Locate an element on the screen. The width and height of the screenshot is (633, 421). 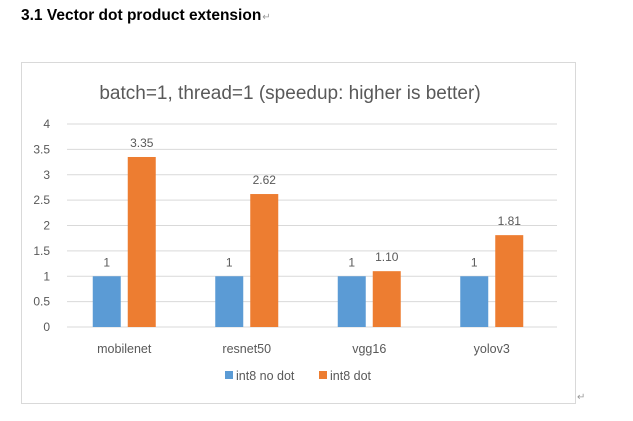
bar-int8-no-dot-yolov3 is located at coordinates (474, 301).